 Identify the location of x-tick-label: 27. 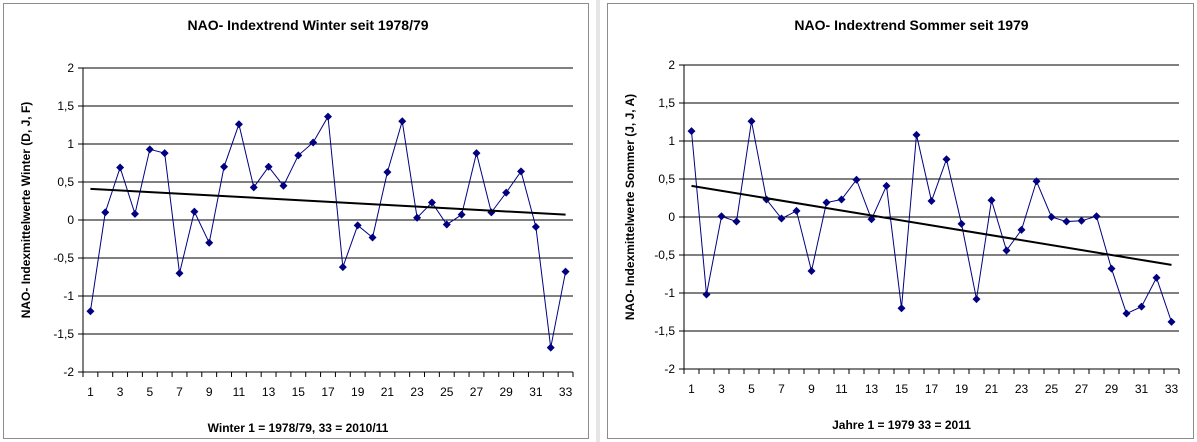
(477, 392).